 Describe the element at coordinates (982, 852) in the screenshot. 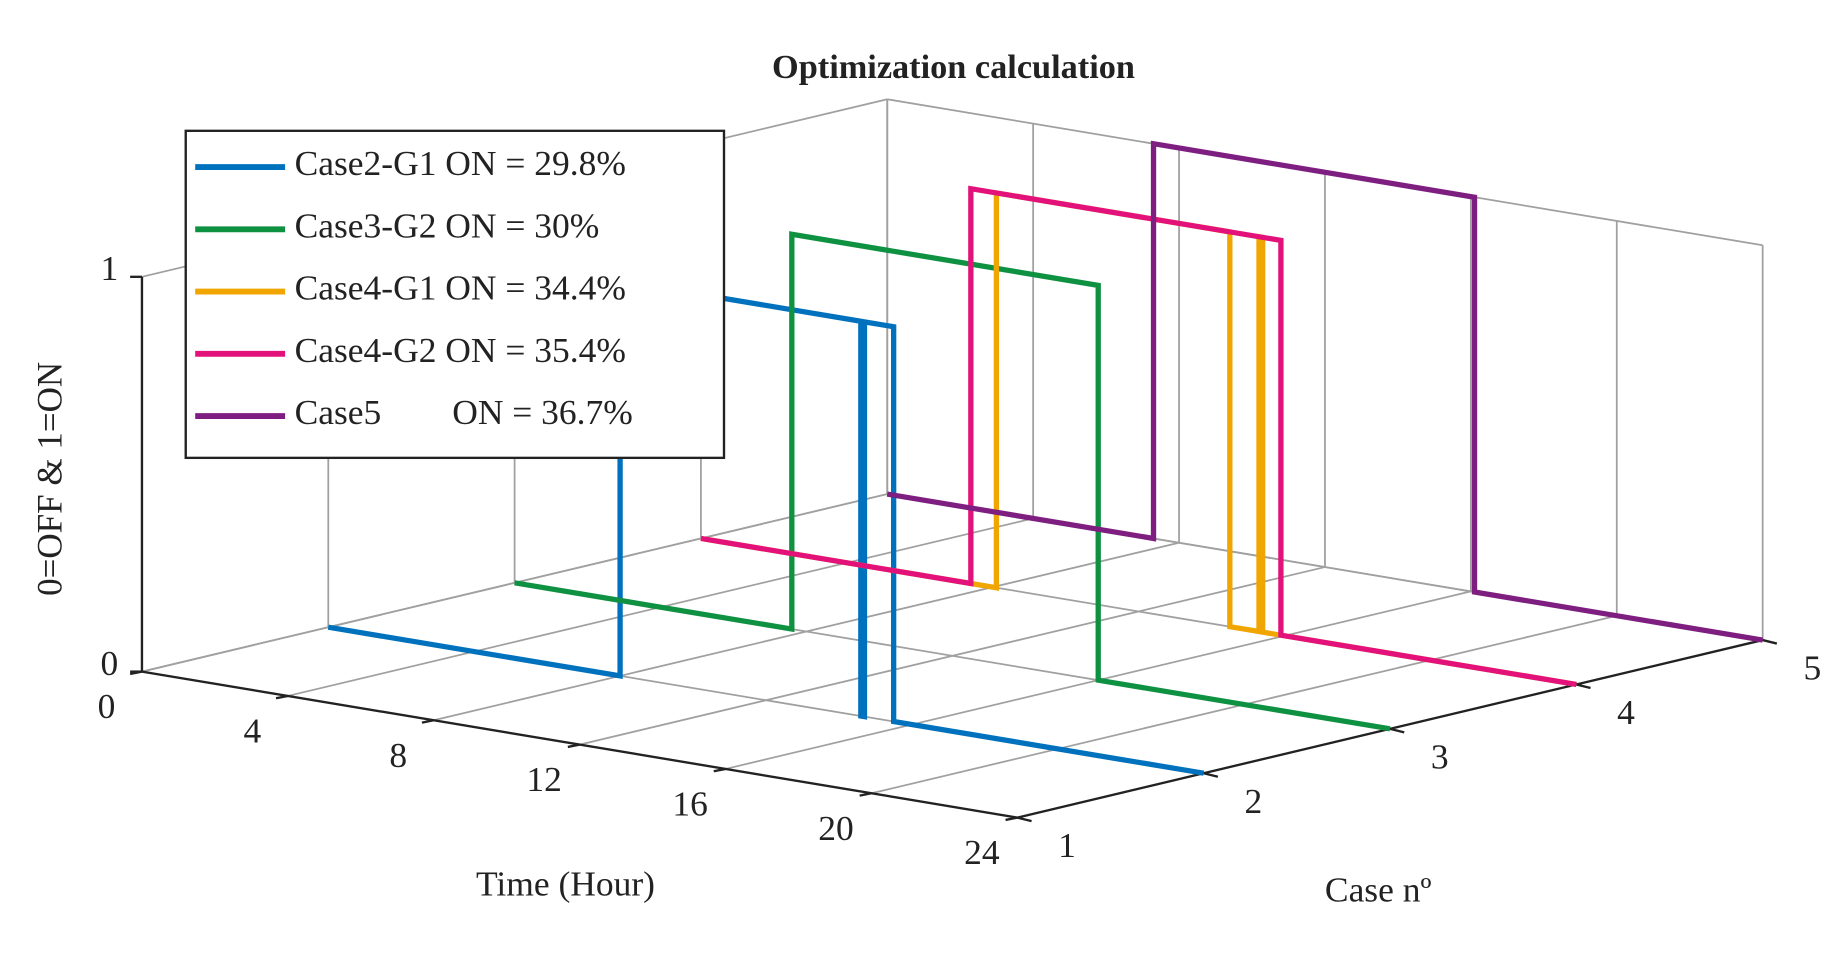

I see `x-tick-label: 24` at that location.